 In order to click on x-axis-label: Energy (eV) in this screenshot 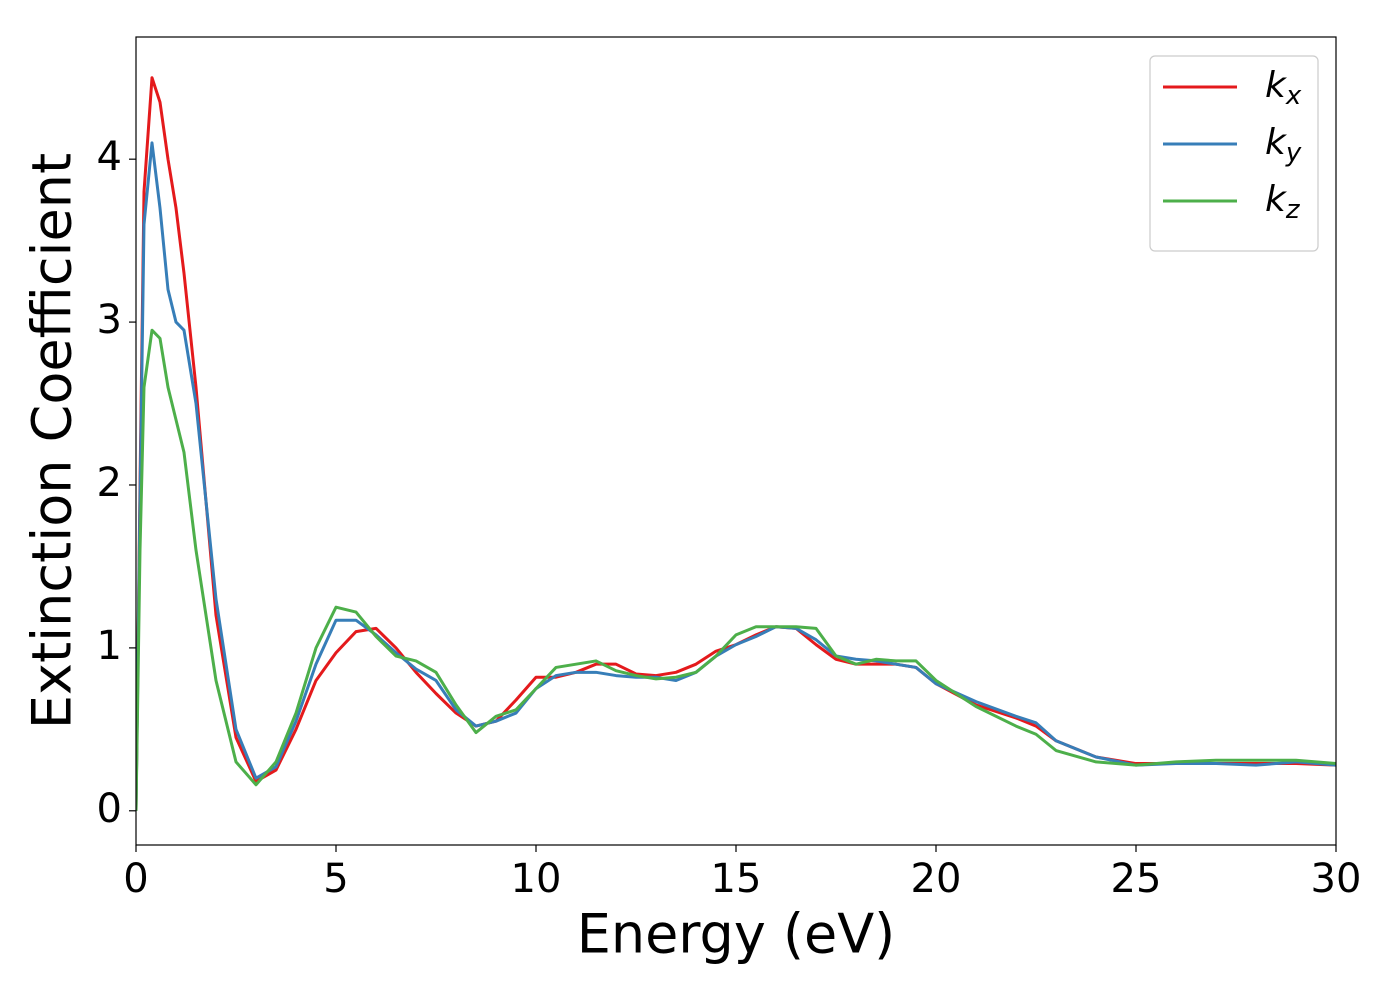, I will do `click(736, 934)`.